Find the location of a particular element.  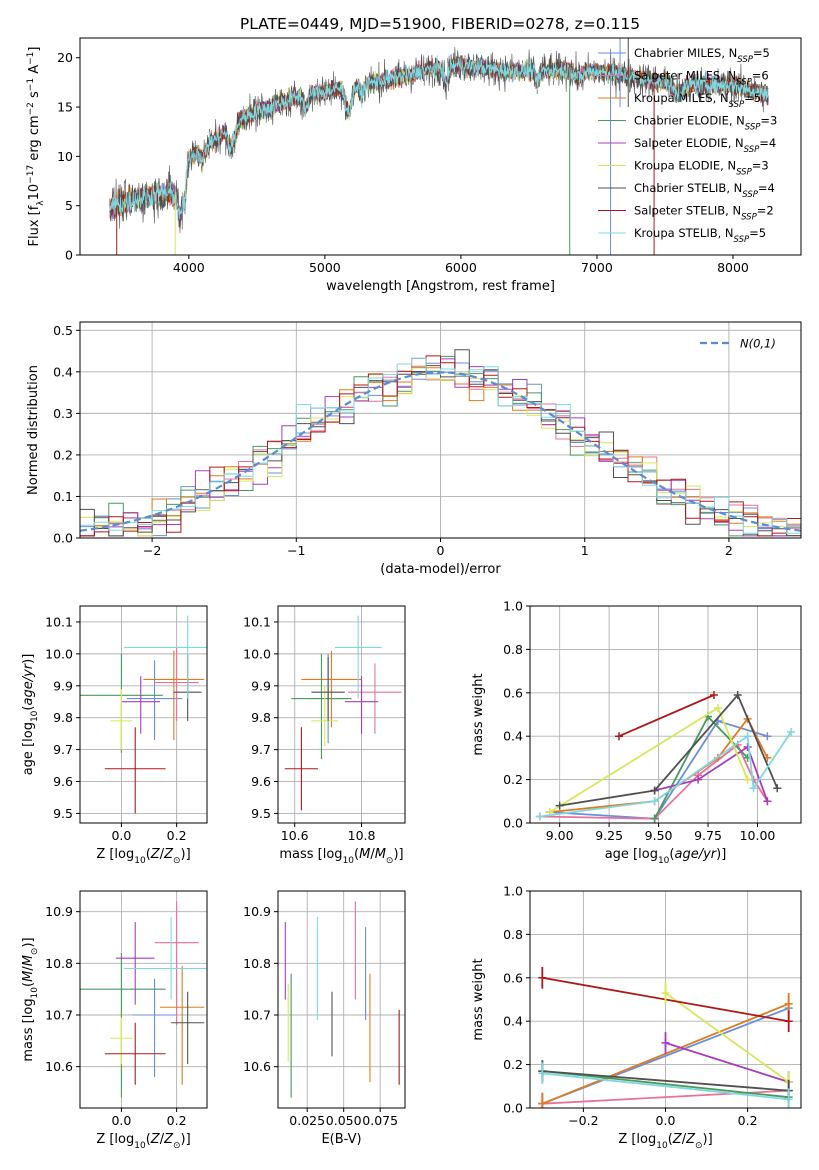

legend-label-0: Chabrier MILES, NSSP=5 is located at coordinates (702, 55).